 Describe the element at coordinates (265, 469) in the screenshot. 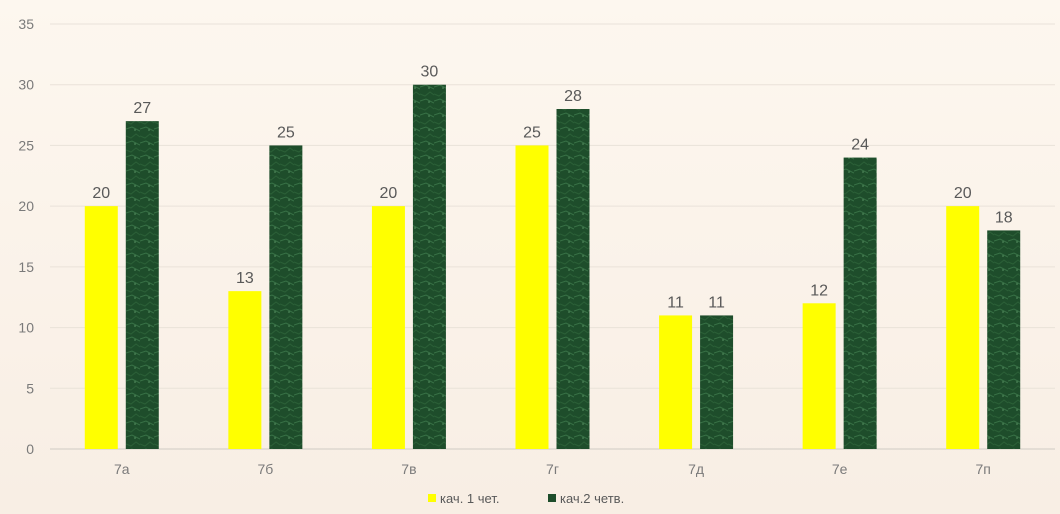

I see `x-tick-label: 7б` at that location.